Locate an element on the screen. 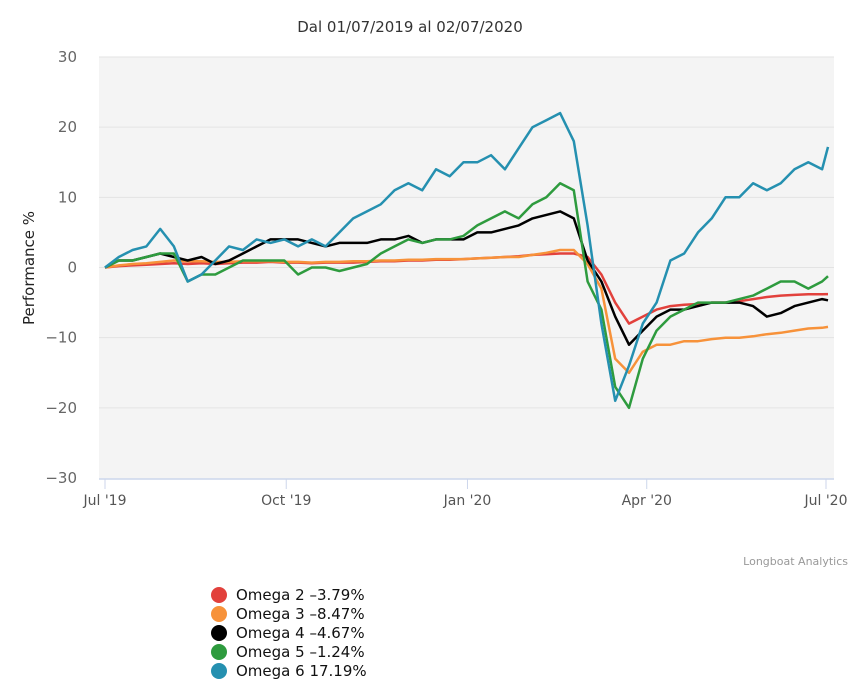 Image resolution: width=863 pixels, height=691 pixels. legend-item-omega-6: Omega 6 17.19% is located at coordinates (289, 670).